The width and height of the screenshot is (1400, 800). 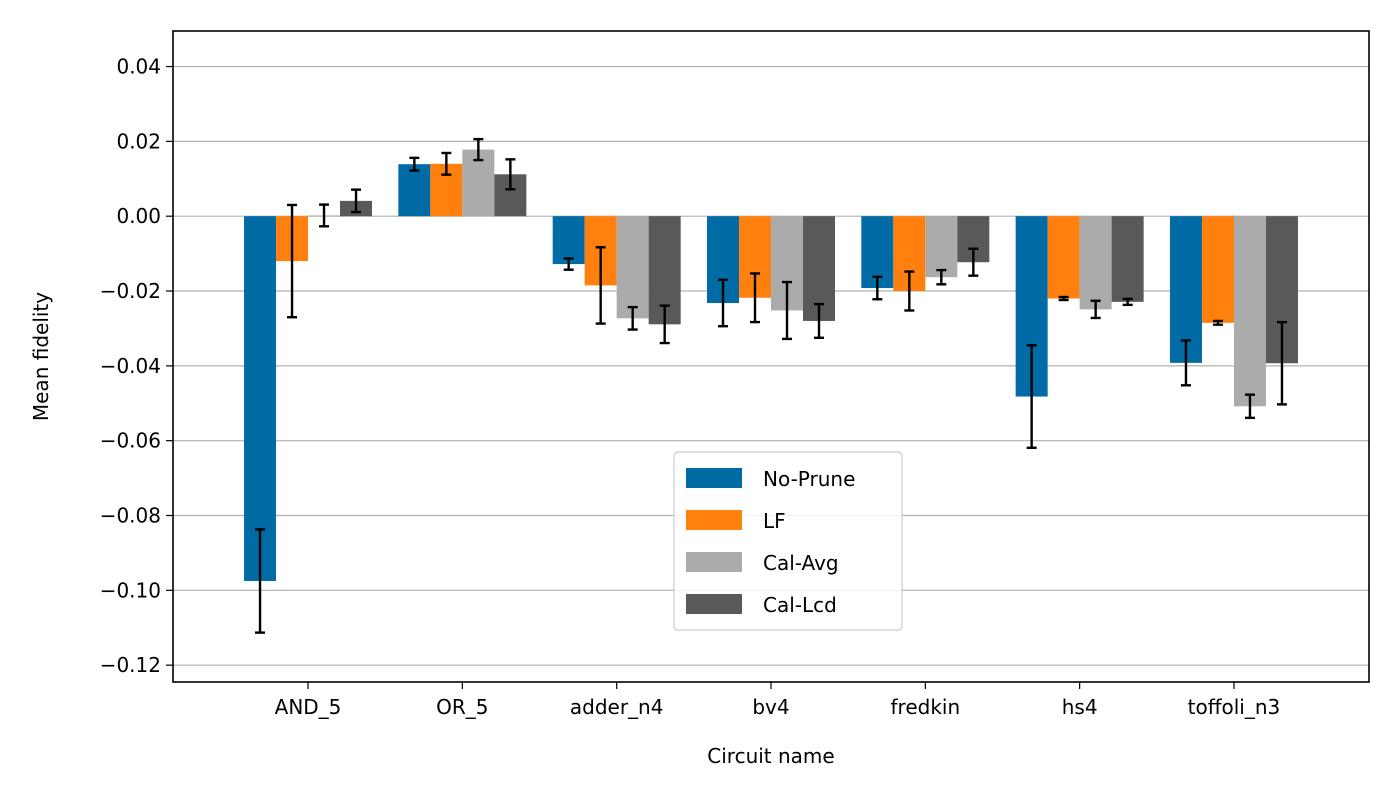 I want to click on legend: No-Prune LF Cal-Avg Cal-Lcd, so click(x=788, y=541).